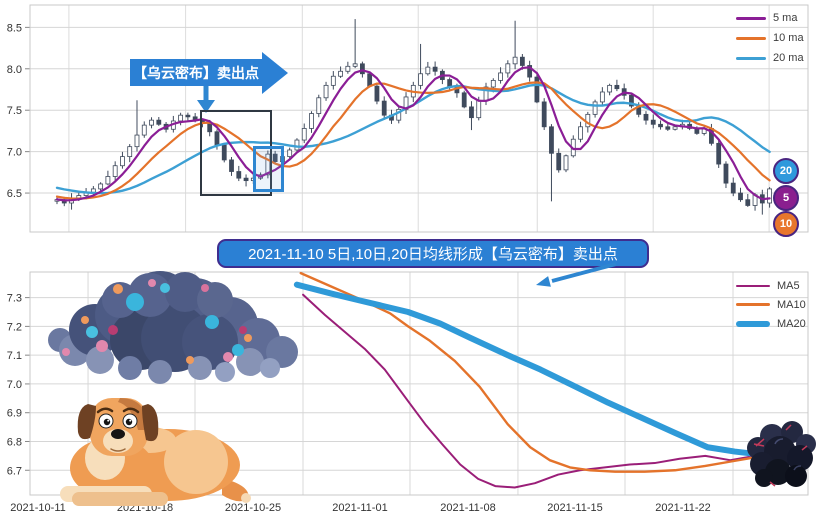 Image resolution: width=816 pixels, height=520 pixels. Describe the element at coordinates (791, 304) in the screenshot. I see `MA10-legend-label: MA10` at that location.